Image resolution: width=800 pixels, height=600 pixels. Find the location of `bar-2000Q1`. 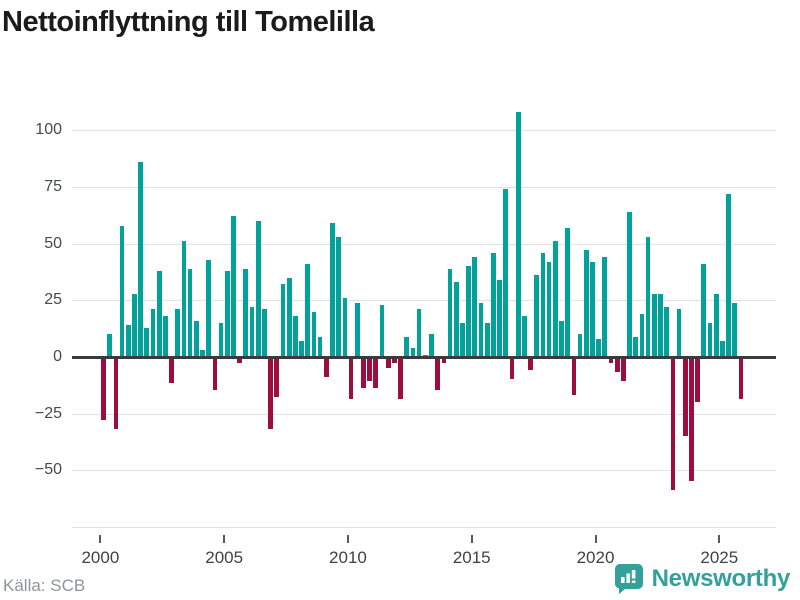

bar-2000Q1 is located at coordinates (103, 389).